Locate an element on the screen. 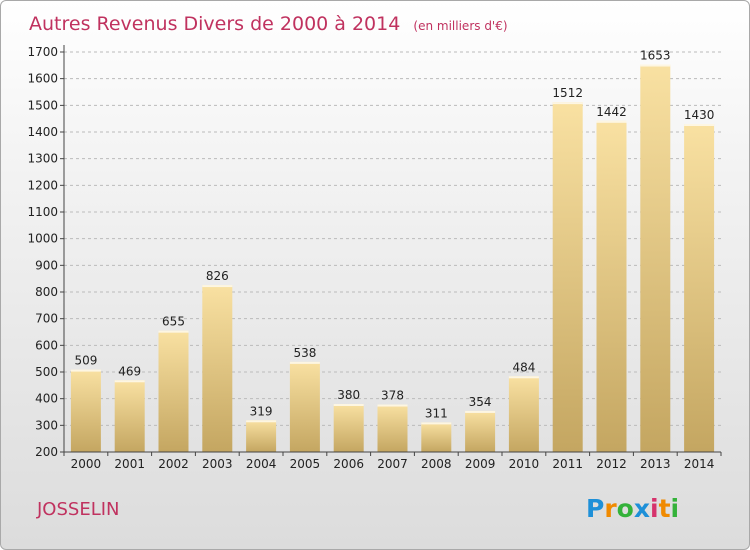 The width and height of the screenshot is (750, 550). x-tick-label: 2001 is located at coordinates (129, 464).